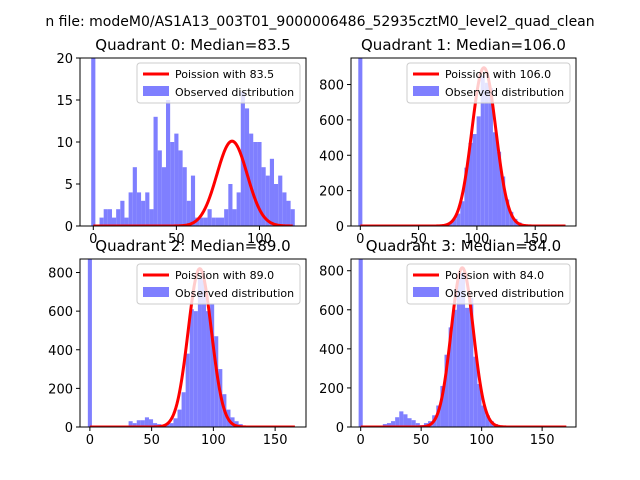 Image resolution: width=640 pixels, height=480 pixels. Describe the element at coordinates (542, 440) in the screenshot. I see `x-tick-label: 150` at that location.